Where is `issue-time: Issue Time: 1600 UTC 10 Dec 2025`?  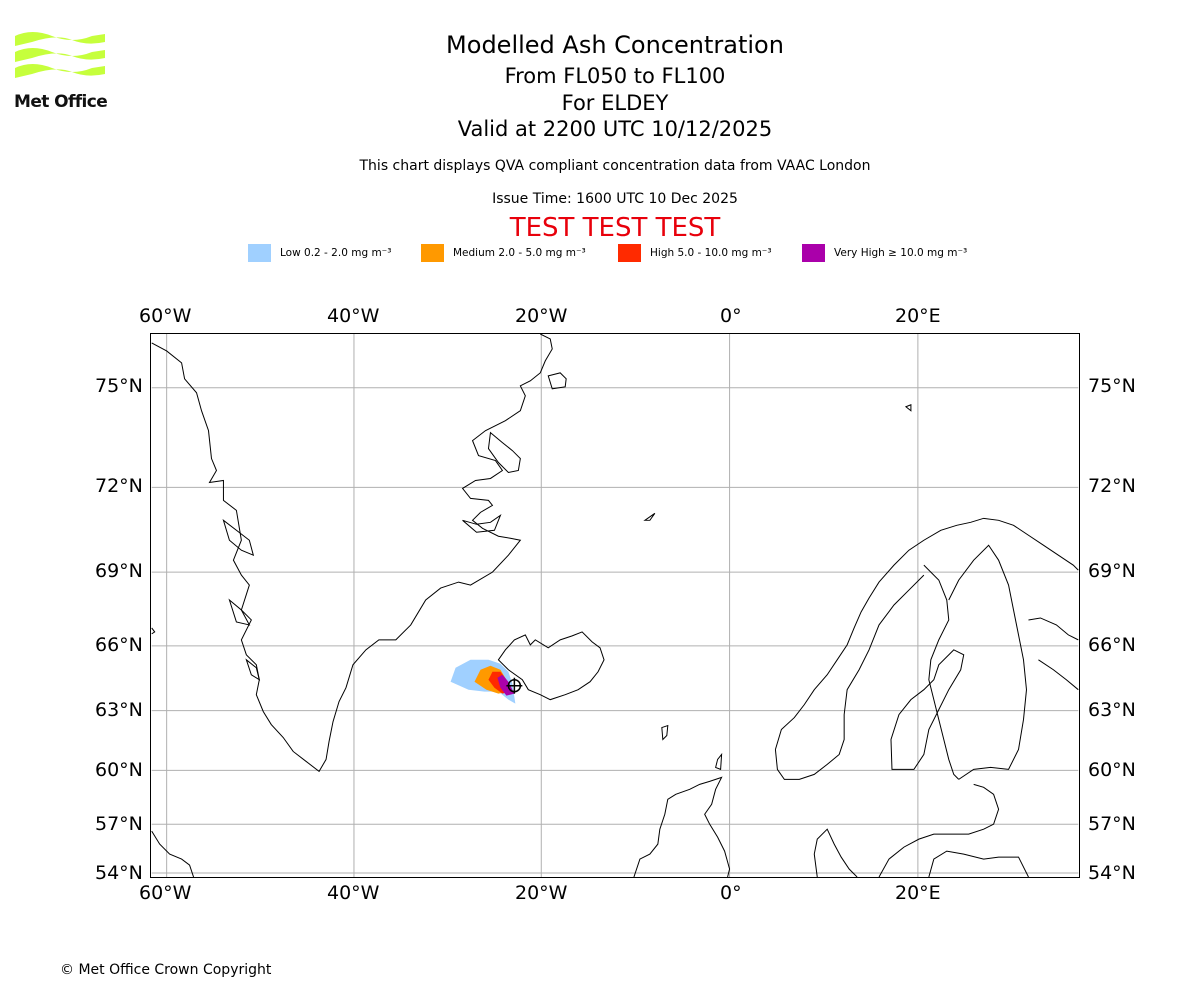 issue-time: Issue Time: 1600 UTC 10 Dec 2025 is located at coordinates (615, 199).